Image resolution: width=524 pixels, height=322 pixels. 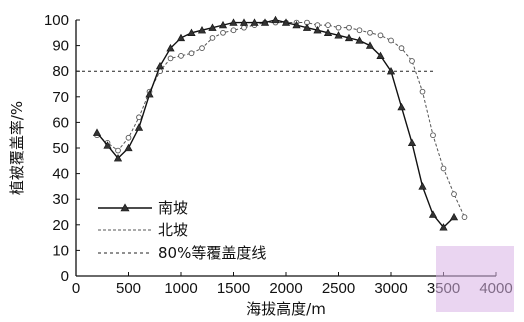 I want to click on y-axis-title: 植被覆盖率/%, so click(x=17, y=148).